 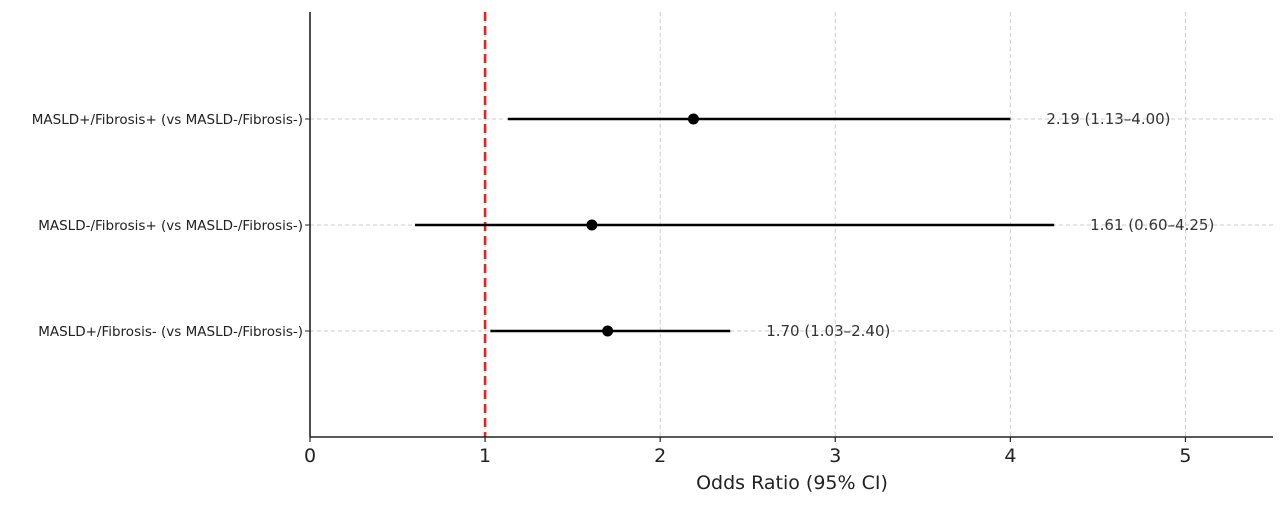 What do you see at coordinates (310, 456) in the screenshot?
I see `x-tick-label: 0` at bounding box center [310, 456].